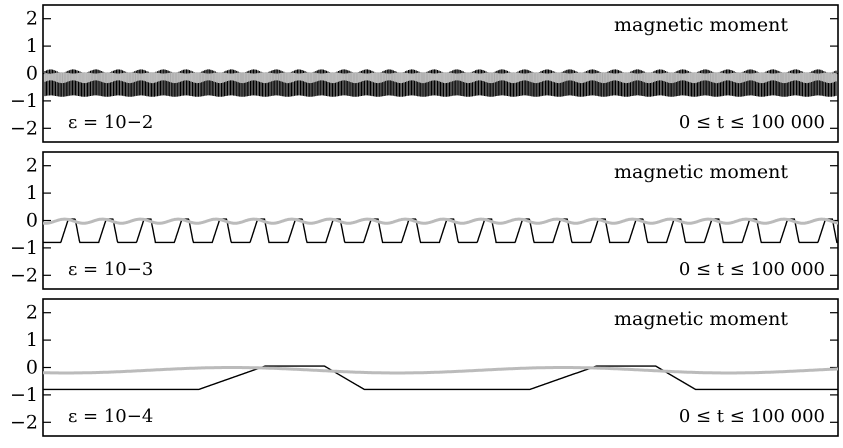 This screenshot has width=843, height=448. What do you see at coordinates (110, 416) in the screenshot?
I see `epsilon-label: ε = 10−4` at bounding box center [110, 416].